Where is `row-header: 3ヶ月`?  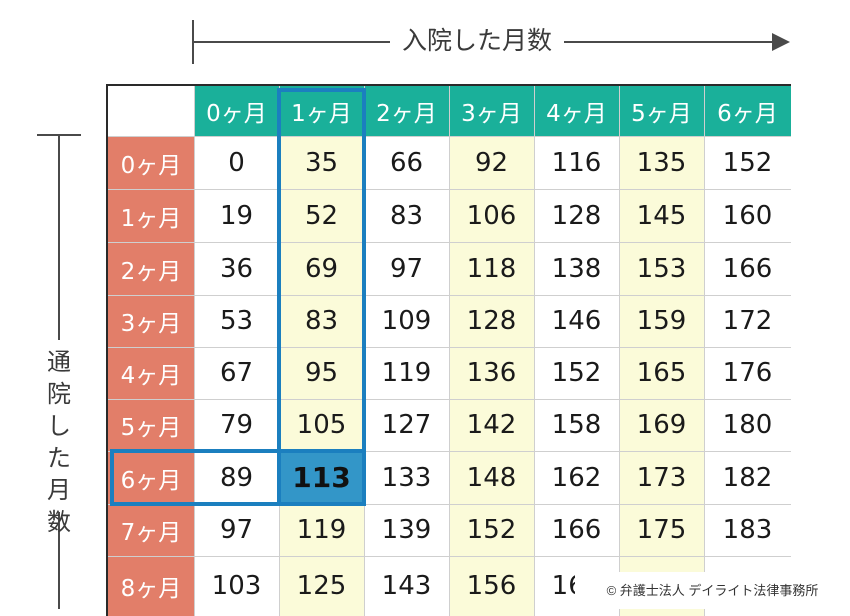
row-header: 3ヶ月 is located at coordinates (151, 321).